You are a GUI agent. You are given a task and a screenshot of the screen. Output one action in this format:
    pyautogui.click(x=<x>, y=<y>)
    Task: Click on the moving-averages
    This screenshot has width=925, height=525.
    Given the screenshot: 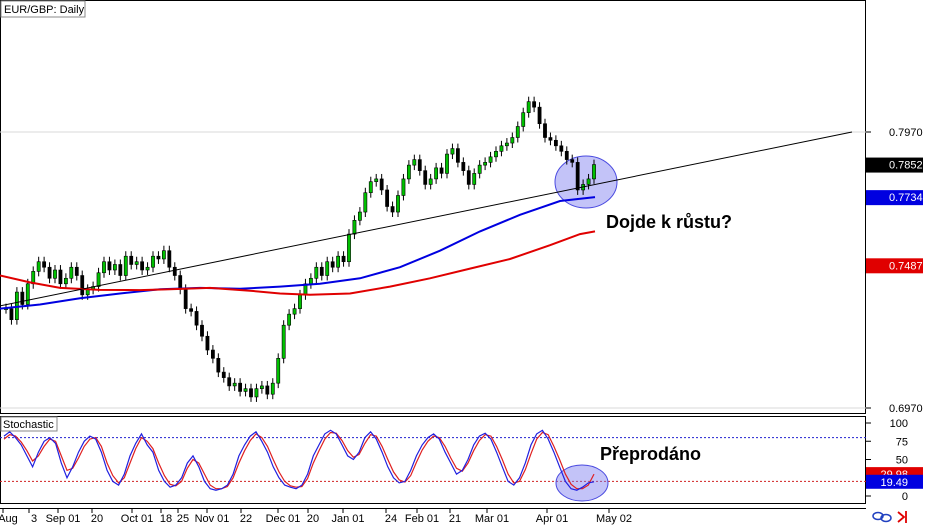 What is the action you would take?
    pyautogui.click(x=298, y=253)
    